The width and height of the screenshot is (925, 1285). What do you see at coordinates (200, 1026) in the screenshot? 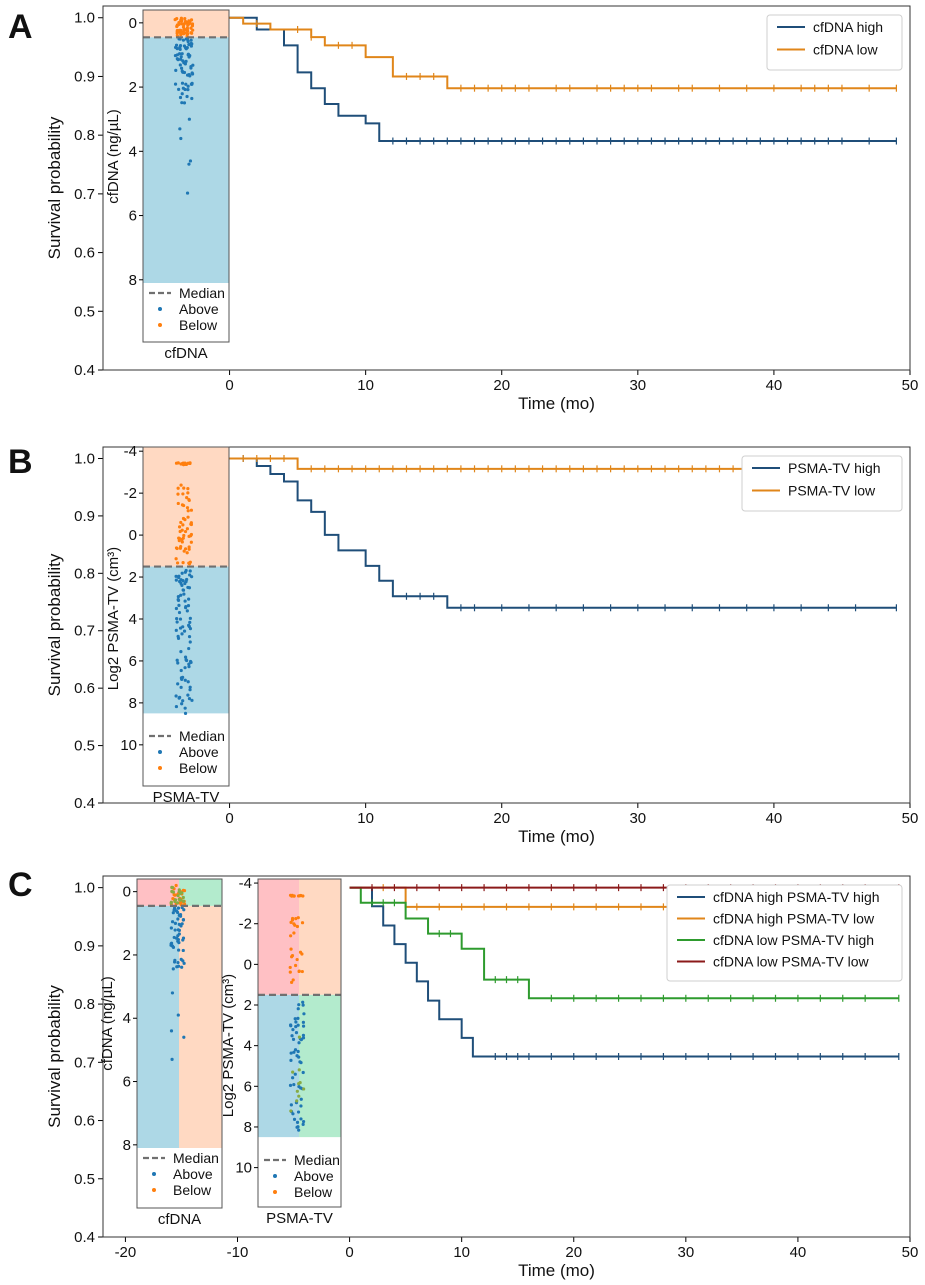
I see `shade-bottom-right` at bounding box center [200, 1026].